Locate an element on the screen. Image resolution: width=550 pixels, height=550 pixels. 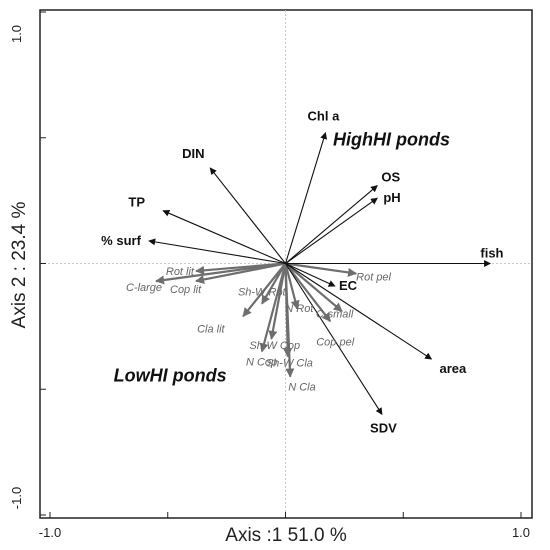
species-arrow-rot-pel is located at coordinates (321, 269).